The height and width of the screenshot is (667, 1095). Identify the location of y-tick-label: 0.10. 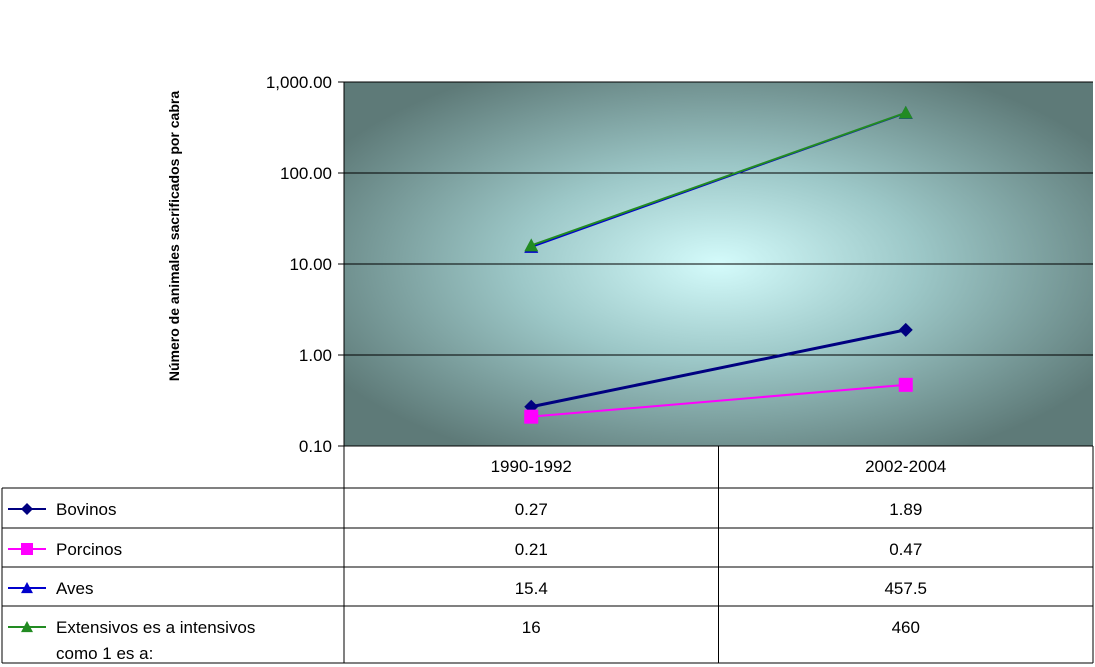
(315, 446).